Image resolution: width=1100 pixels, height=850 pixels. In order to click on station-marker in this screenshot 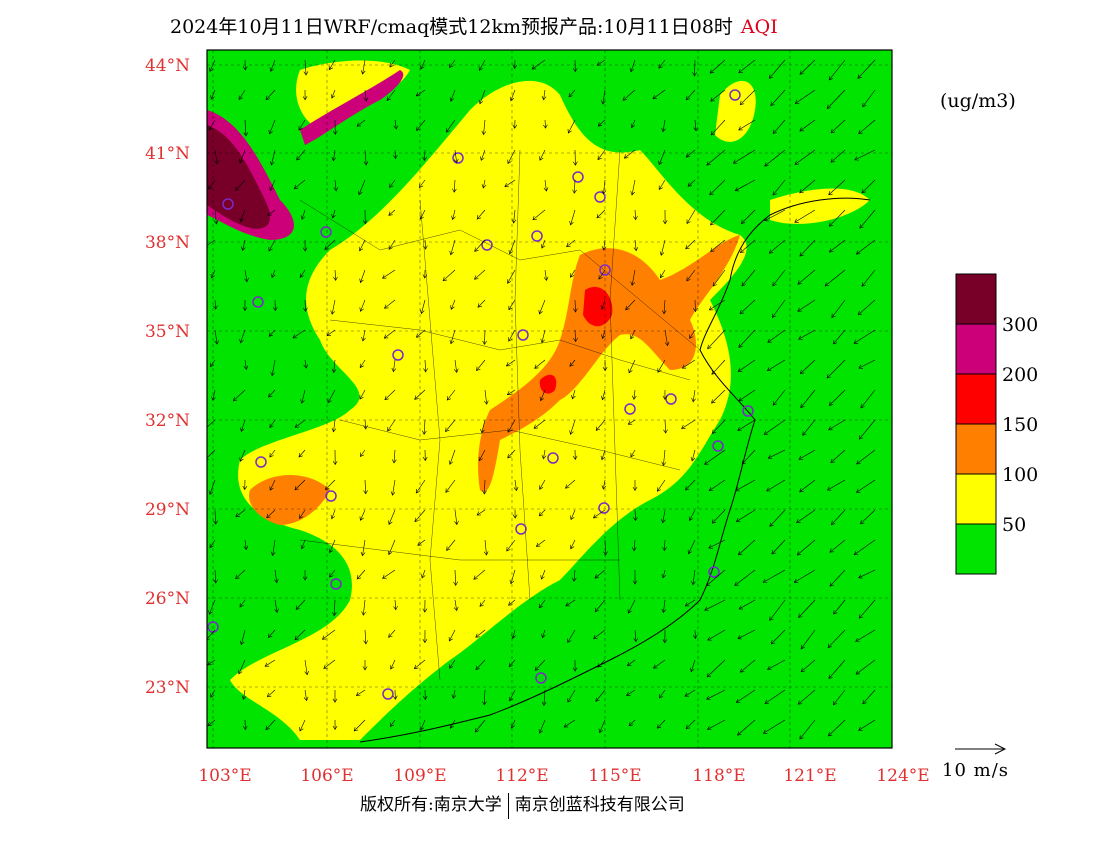, I will do `click(537, 236)`.